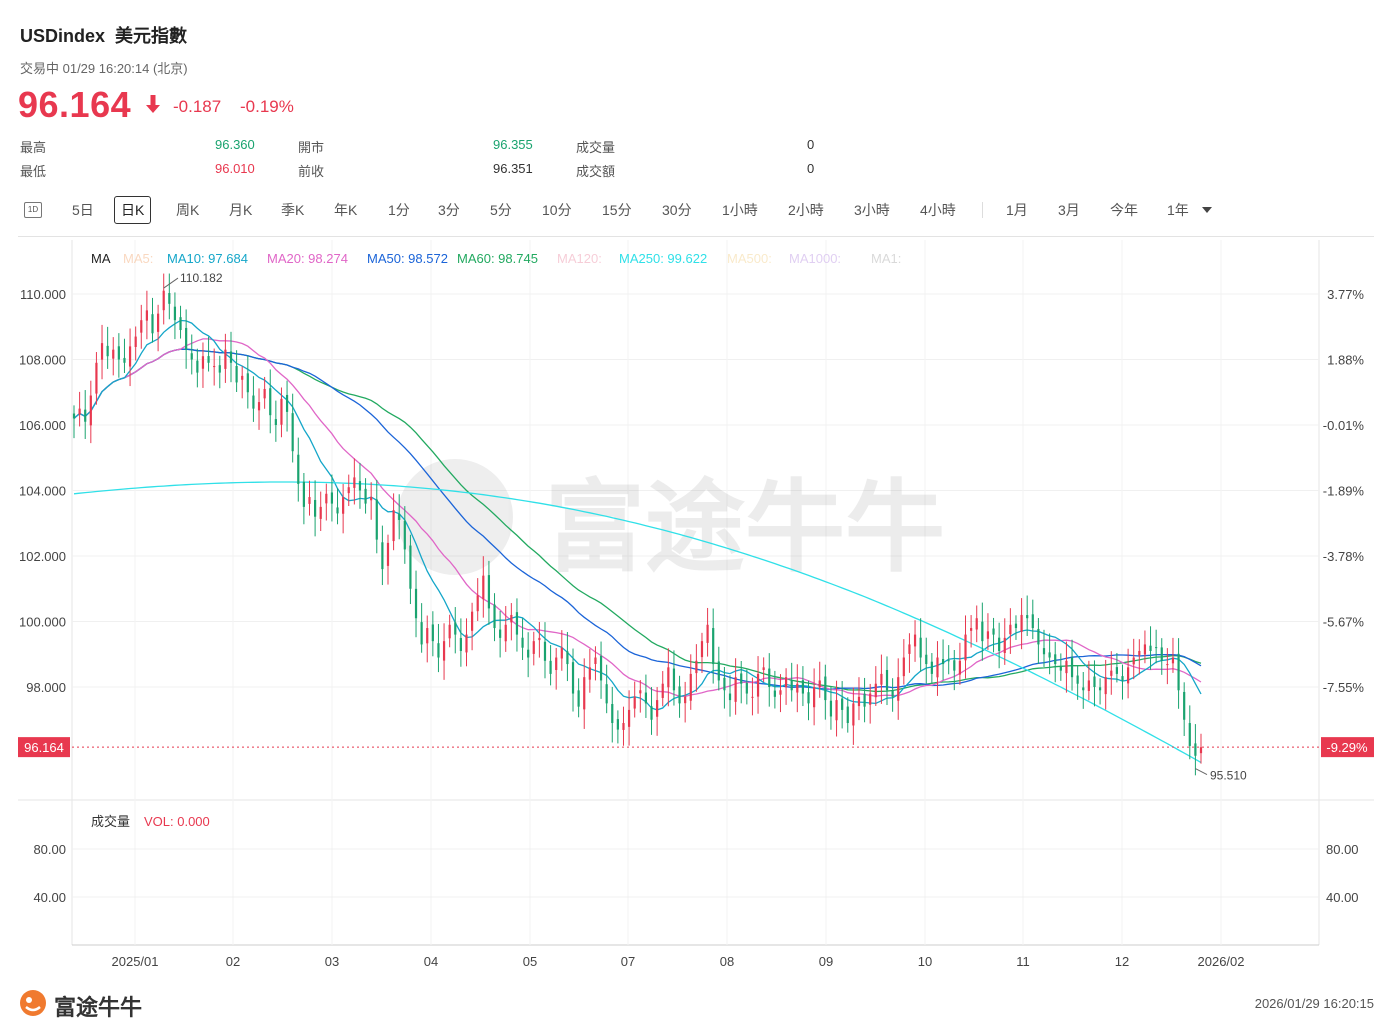 Image resolution: width=1392 pixels, height=1036 pixels. What do you see at coordinates (135, 961) in the screenshot?
I see `x-tick-label: 2025/01` at bounding box center [135, 961].